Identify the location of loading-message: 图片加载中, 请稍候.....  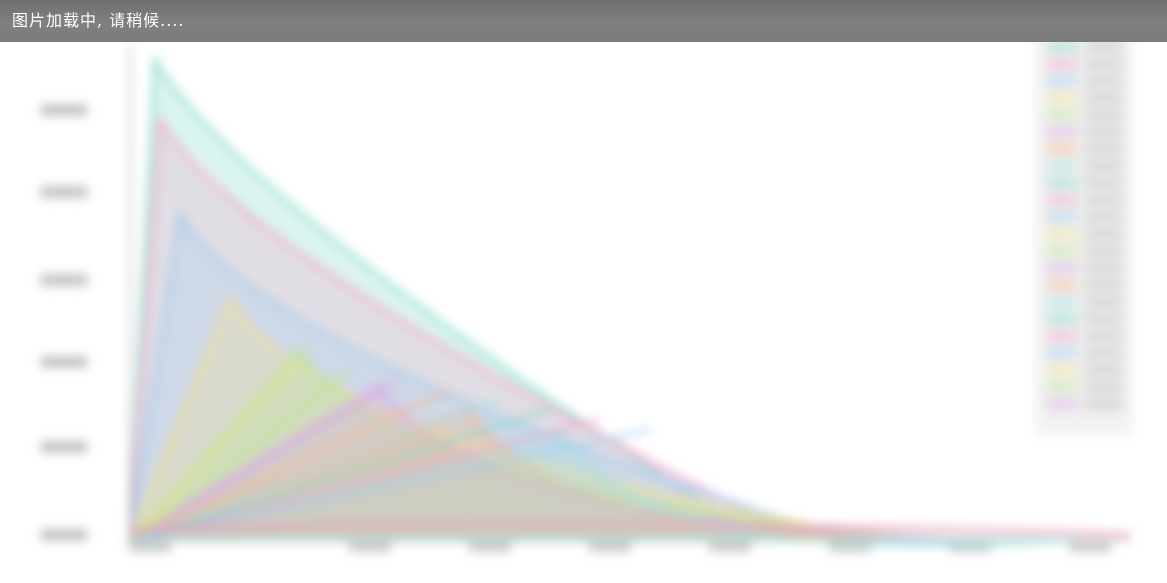
(98, 20).